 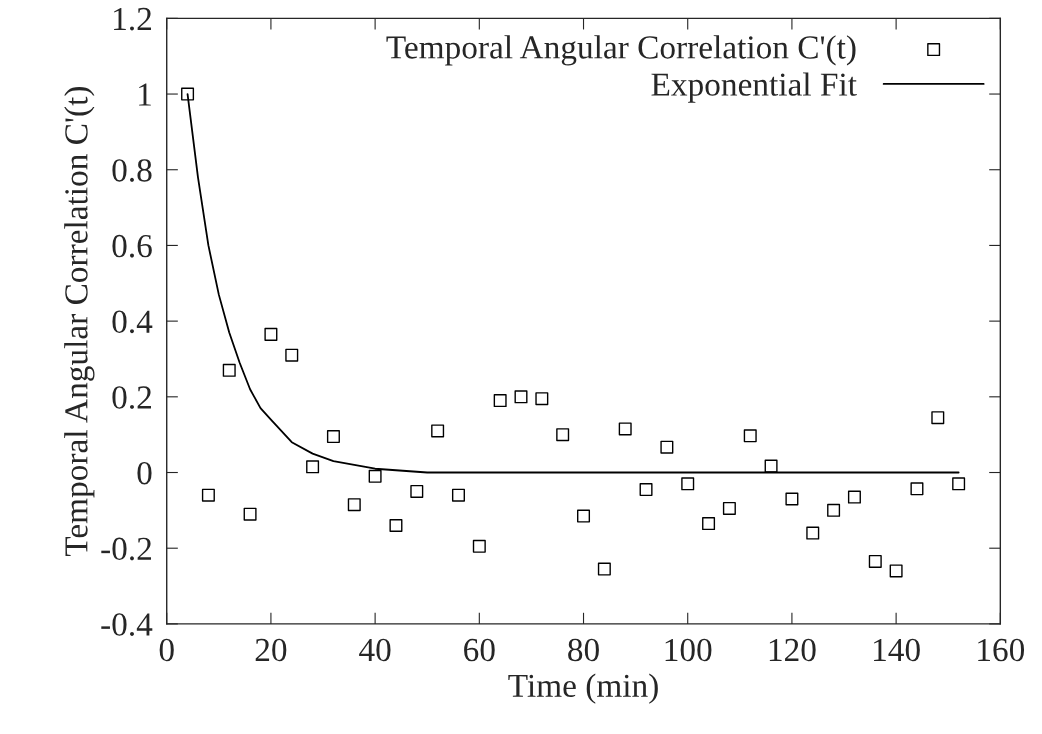 I want to click on legend-label: Temporal Angular Correlation C'(t), so click(x=621, y=50).